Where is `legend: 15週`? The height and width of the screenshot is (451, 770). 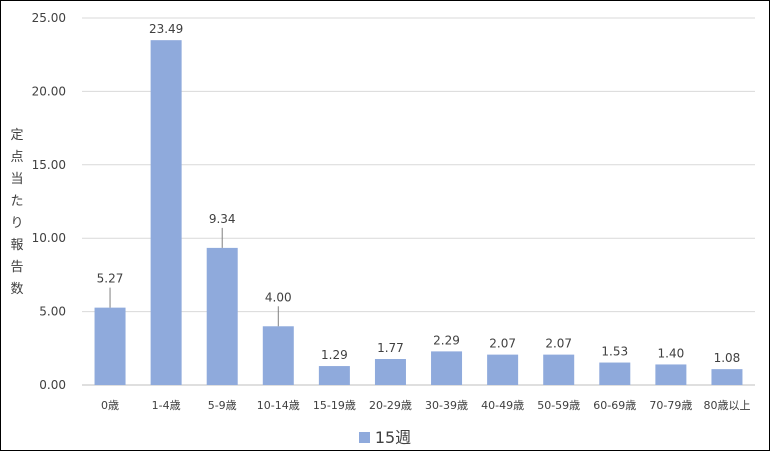
legend: 15週 is located at coordinates (385, 436).